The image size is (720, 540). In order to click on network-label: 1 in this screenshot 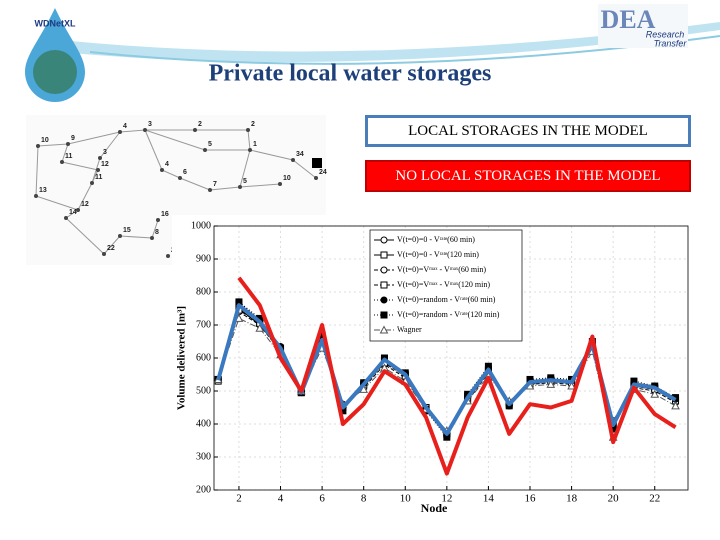, I will do `click(255, 144)`.